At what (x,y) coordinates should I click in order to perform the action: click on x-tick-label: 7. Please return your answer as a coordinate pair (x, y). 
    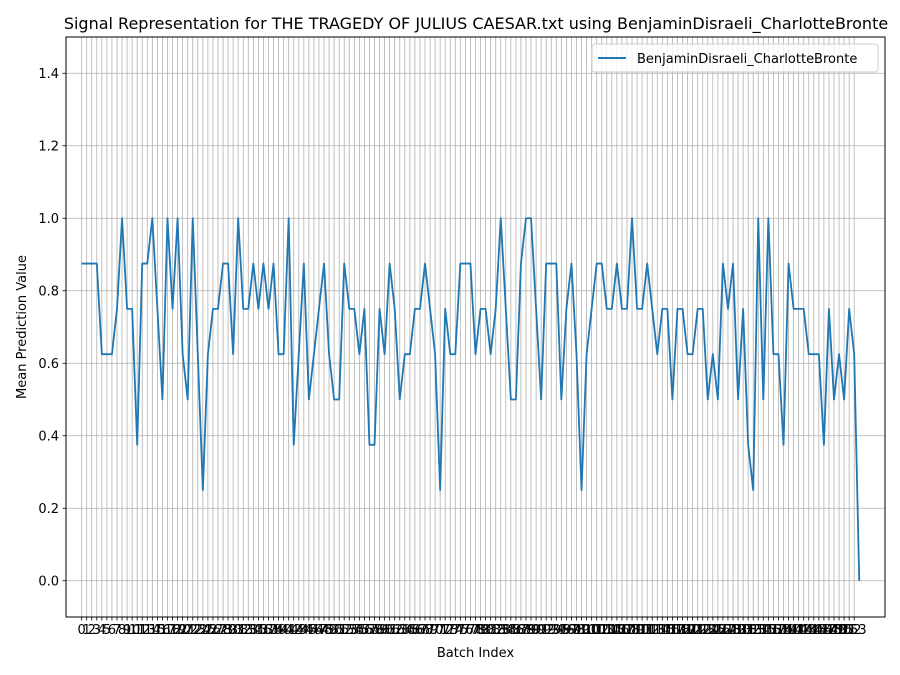
    Looking at the image, I should click on (117, 630).